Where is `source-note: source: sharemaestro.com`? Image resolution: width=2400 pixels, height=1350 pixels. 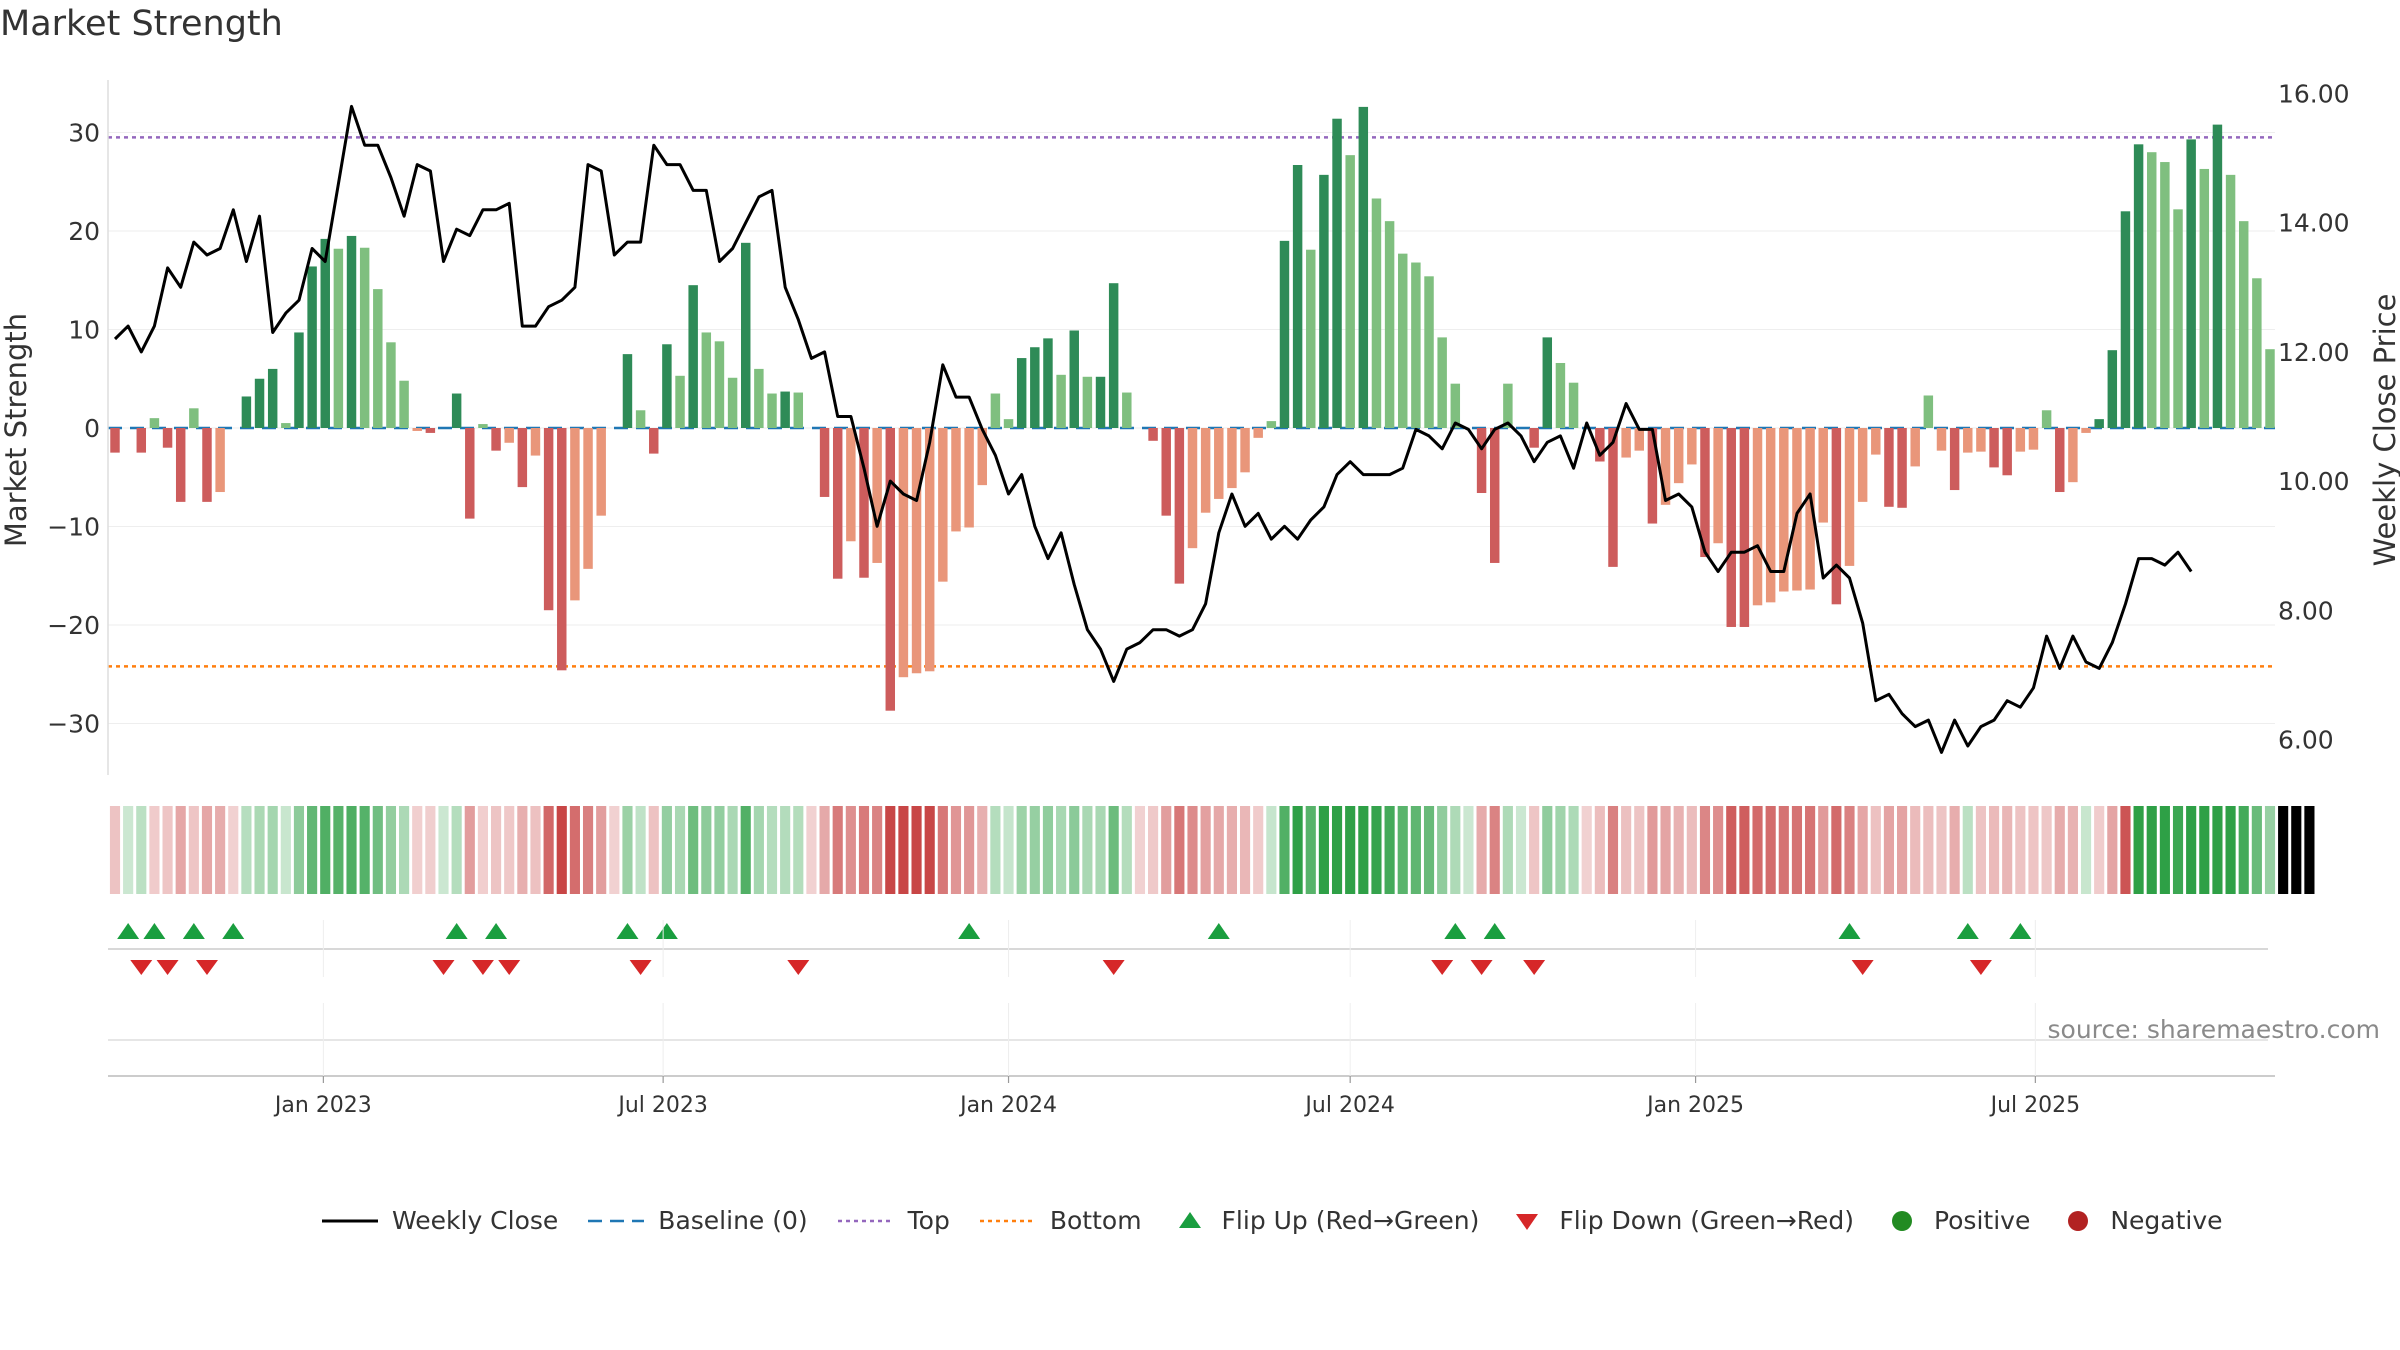
source-note: source: sharemaestro.com is located at coordinates (2214, 1029).